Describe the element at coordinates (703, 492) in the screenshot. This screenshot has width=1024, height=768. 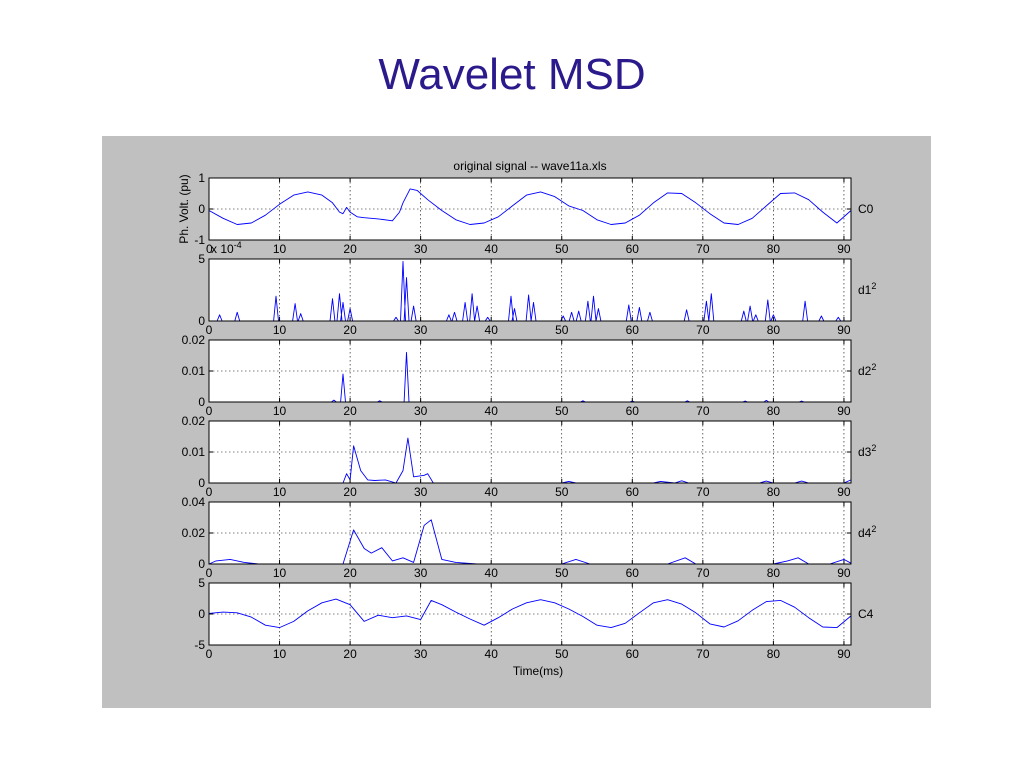
I see `xtick-label-d3: 70` at that location.